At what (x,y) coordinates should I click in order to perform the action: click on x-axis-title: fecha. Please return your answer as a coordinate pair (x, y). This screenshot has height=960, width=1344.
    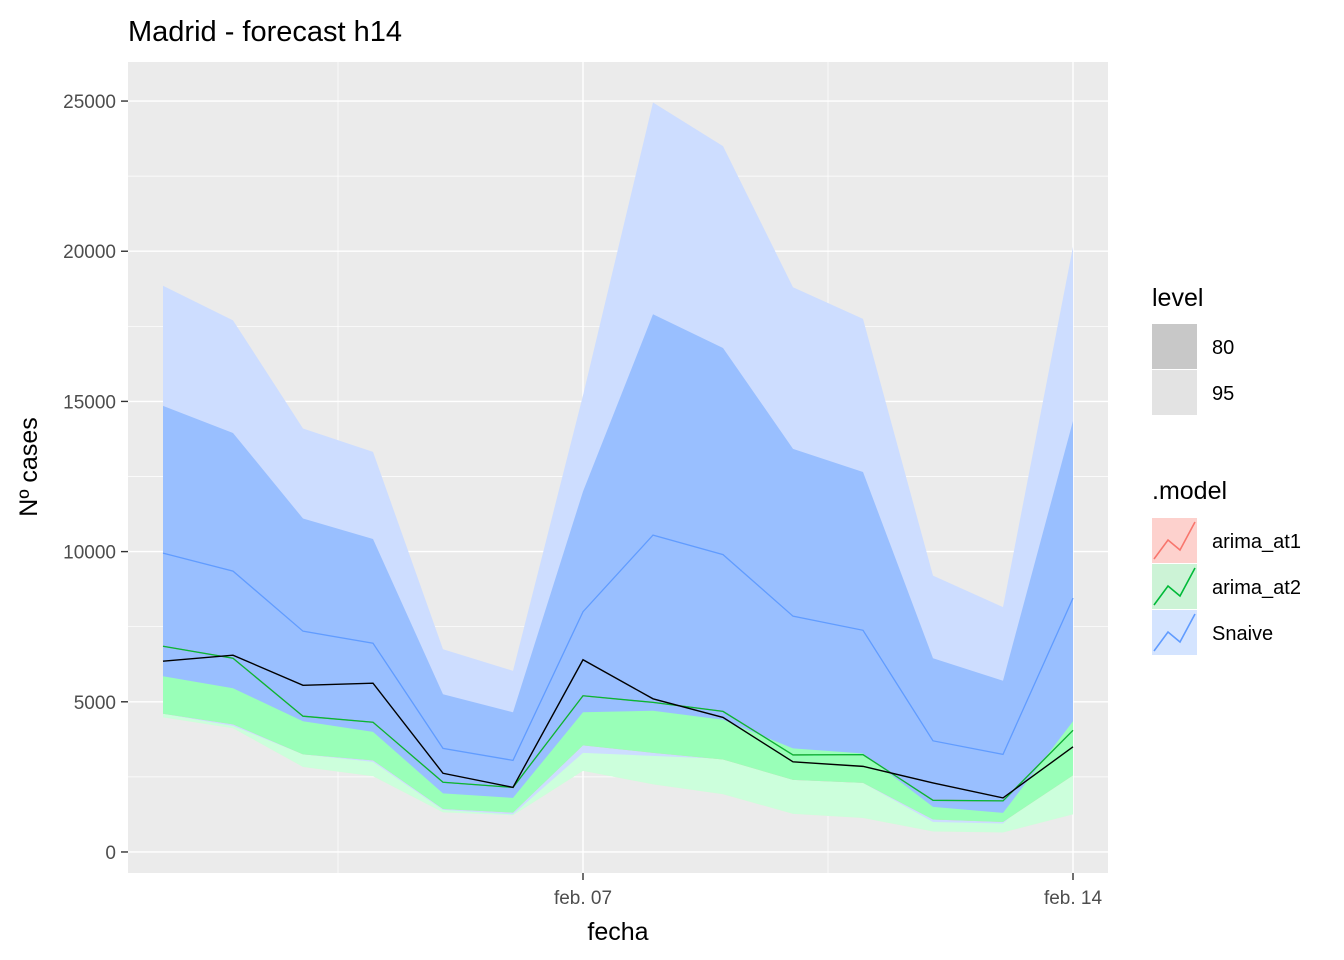
    Looking at the image, I should click on (617, 932).